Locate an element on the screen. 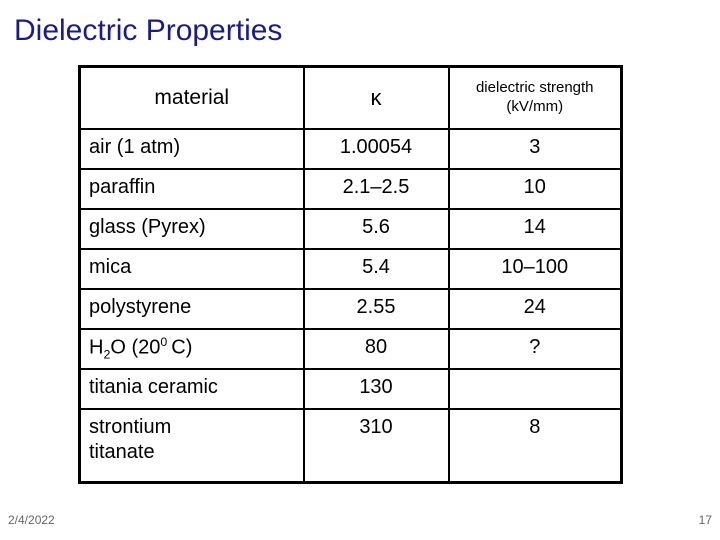  header-strength-line1: dielectric strength is located at coordinates (534, 87).